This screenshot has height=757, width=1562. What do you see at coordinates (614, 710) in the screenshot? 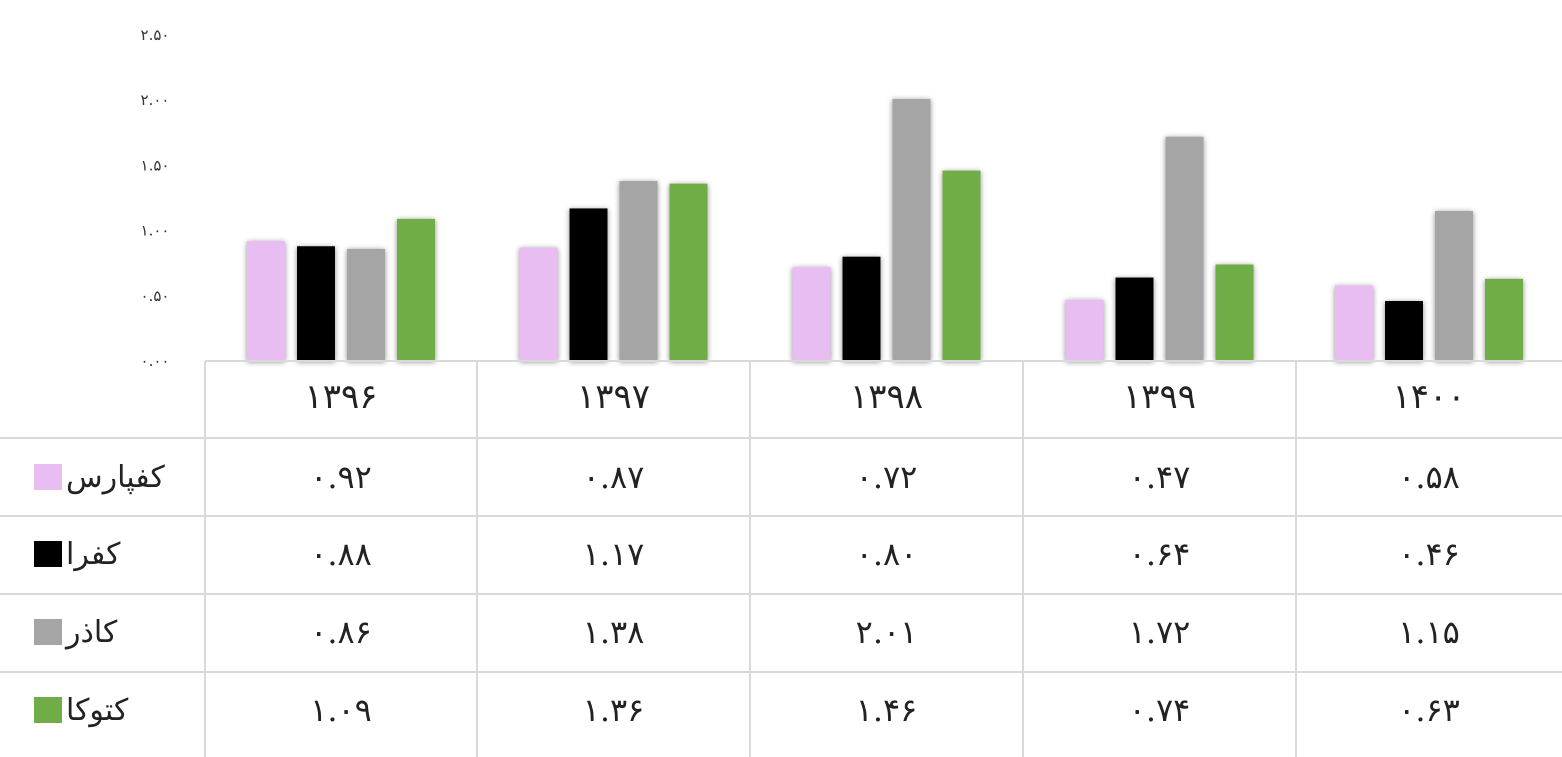
I see `data-label: ۱.۳۶` at bounding box center [614, 710].